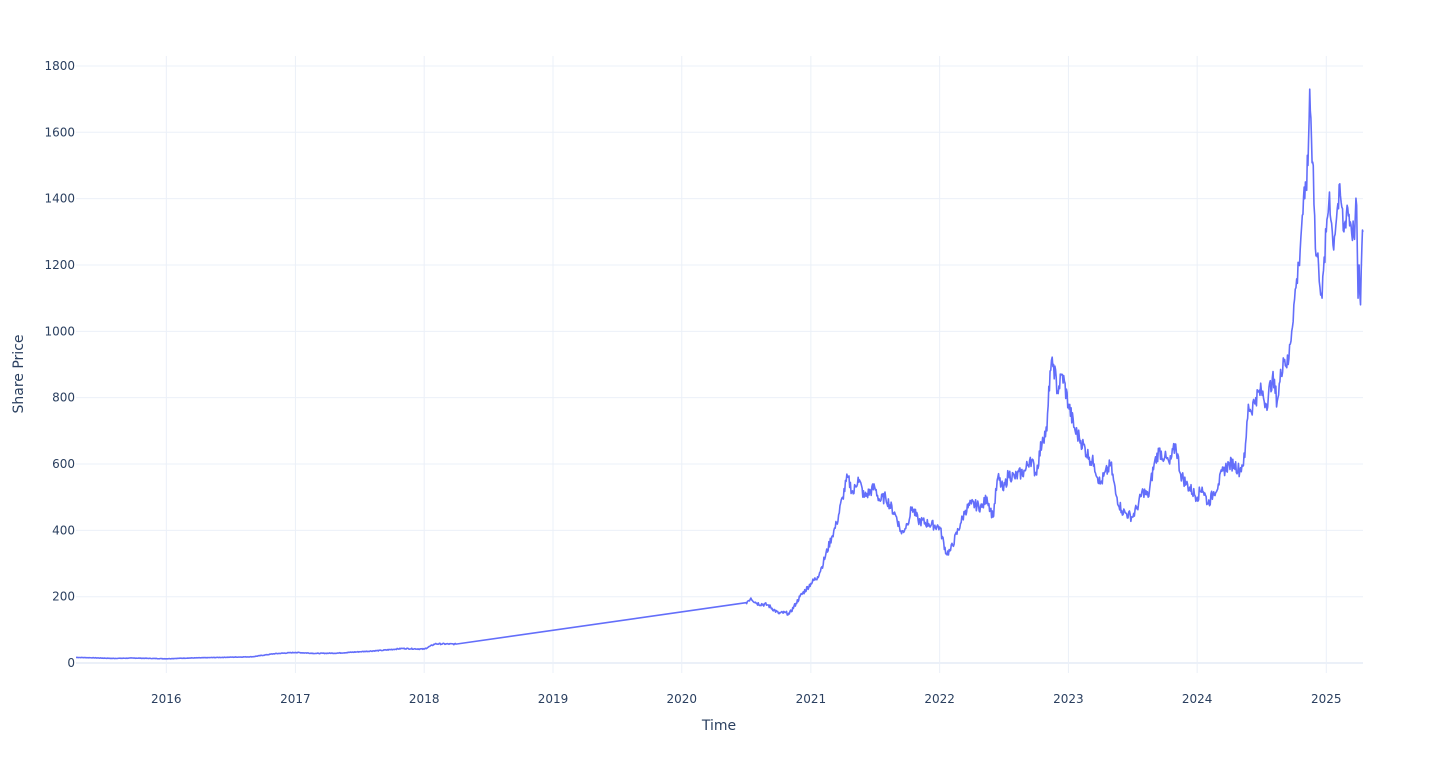  Describe the element at coordinates (424, 699) in the screenshot. I see `x-tick-label: 2018` at that location.